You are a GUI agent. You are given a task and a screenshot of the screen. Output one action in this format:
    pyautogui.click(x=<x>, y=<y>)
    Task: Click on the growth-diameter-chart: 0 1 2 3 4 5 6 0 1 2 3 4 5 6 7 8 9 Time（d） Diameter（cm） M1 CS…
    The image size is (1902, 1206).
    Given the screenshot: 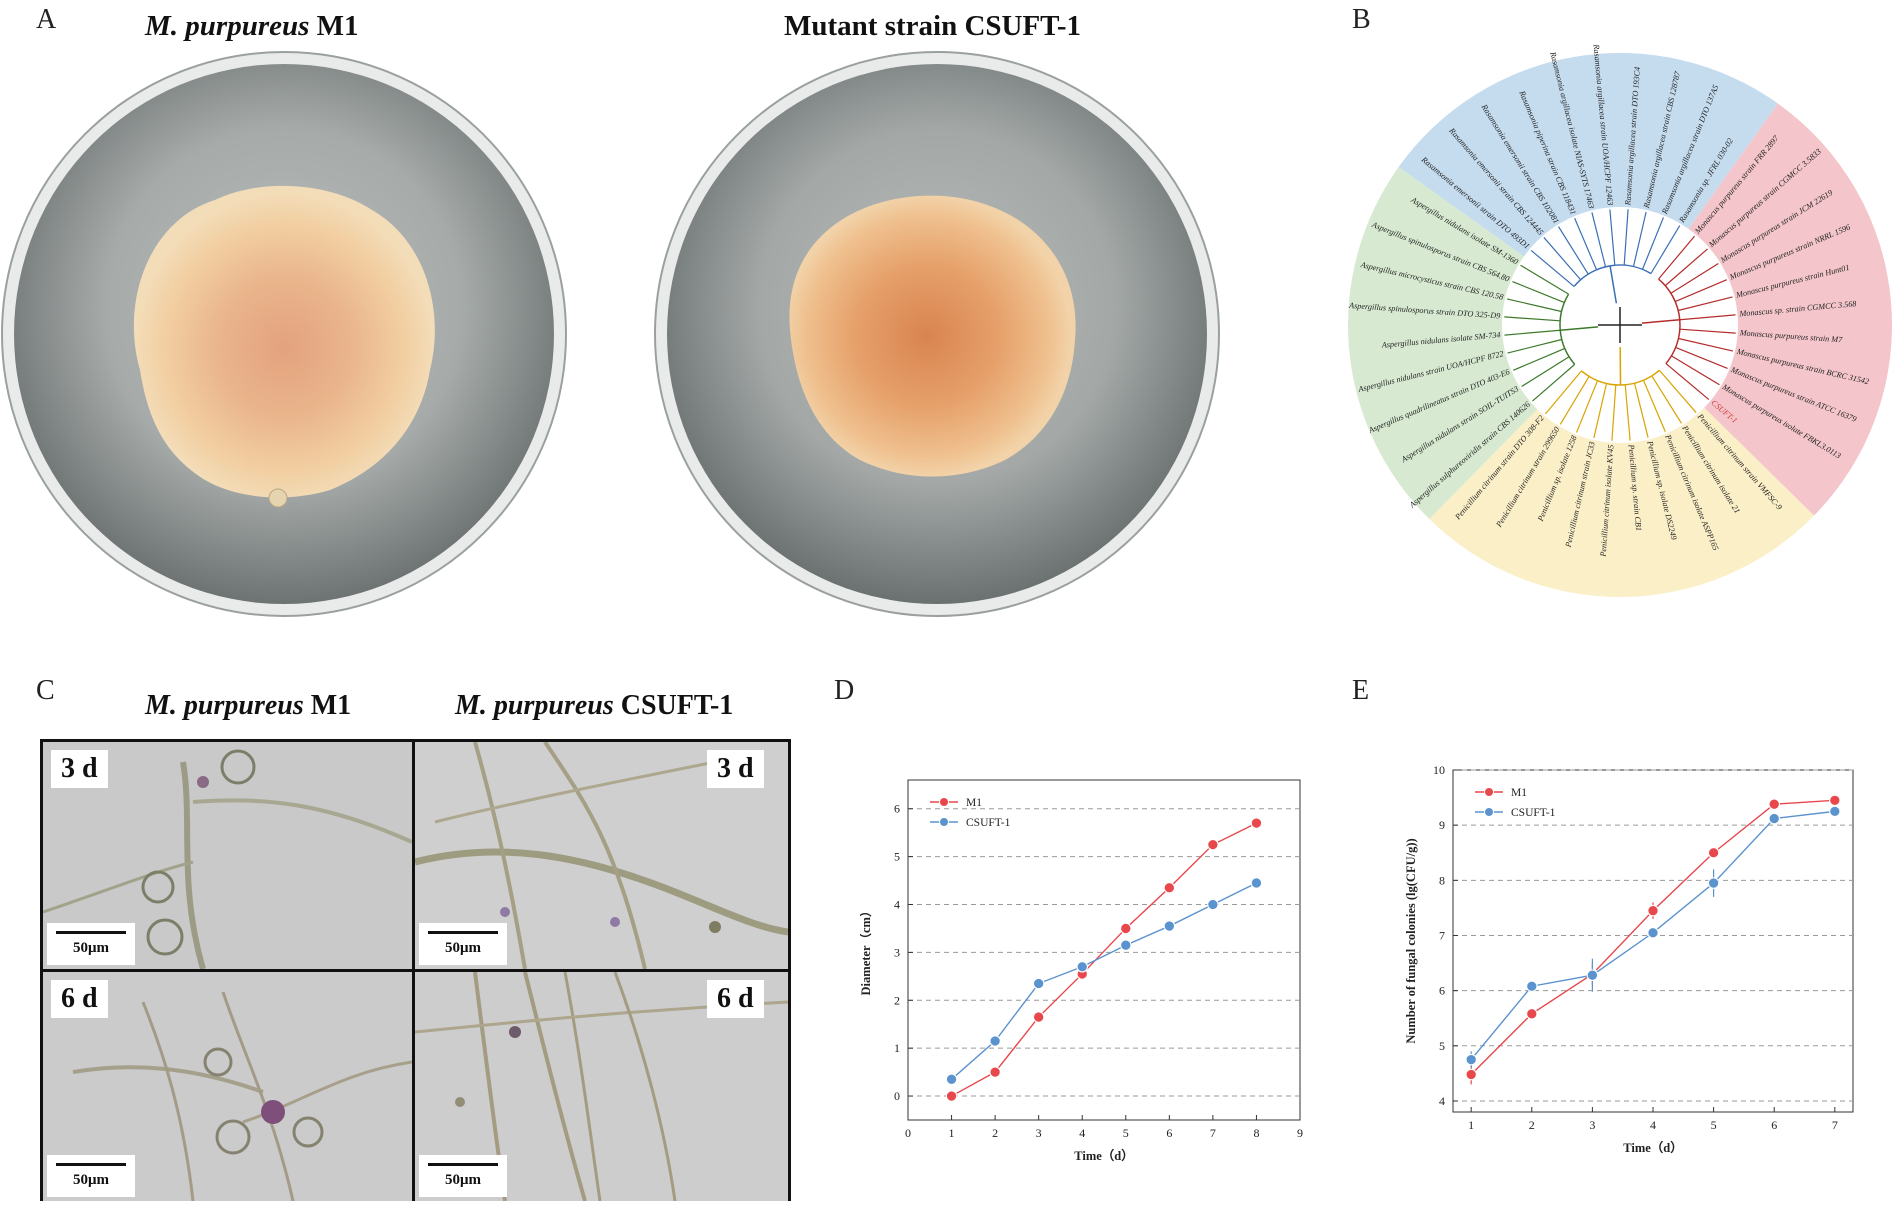 What is the action you would take?
    pyautogui.click(x=1081, y=971)
    